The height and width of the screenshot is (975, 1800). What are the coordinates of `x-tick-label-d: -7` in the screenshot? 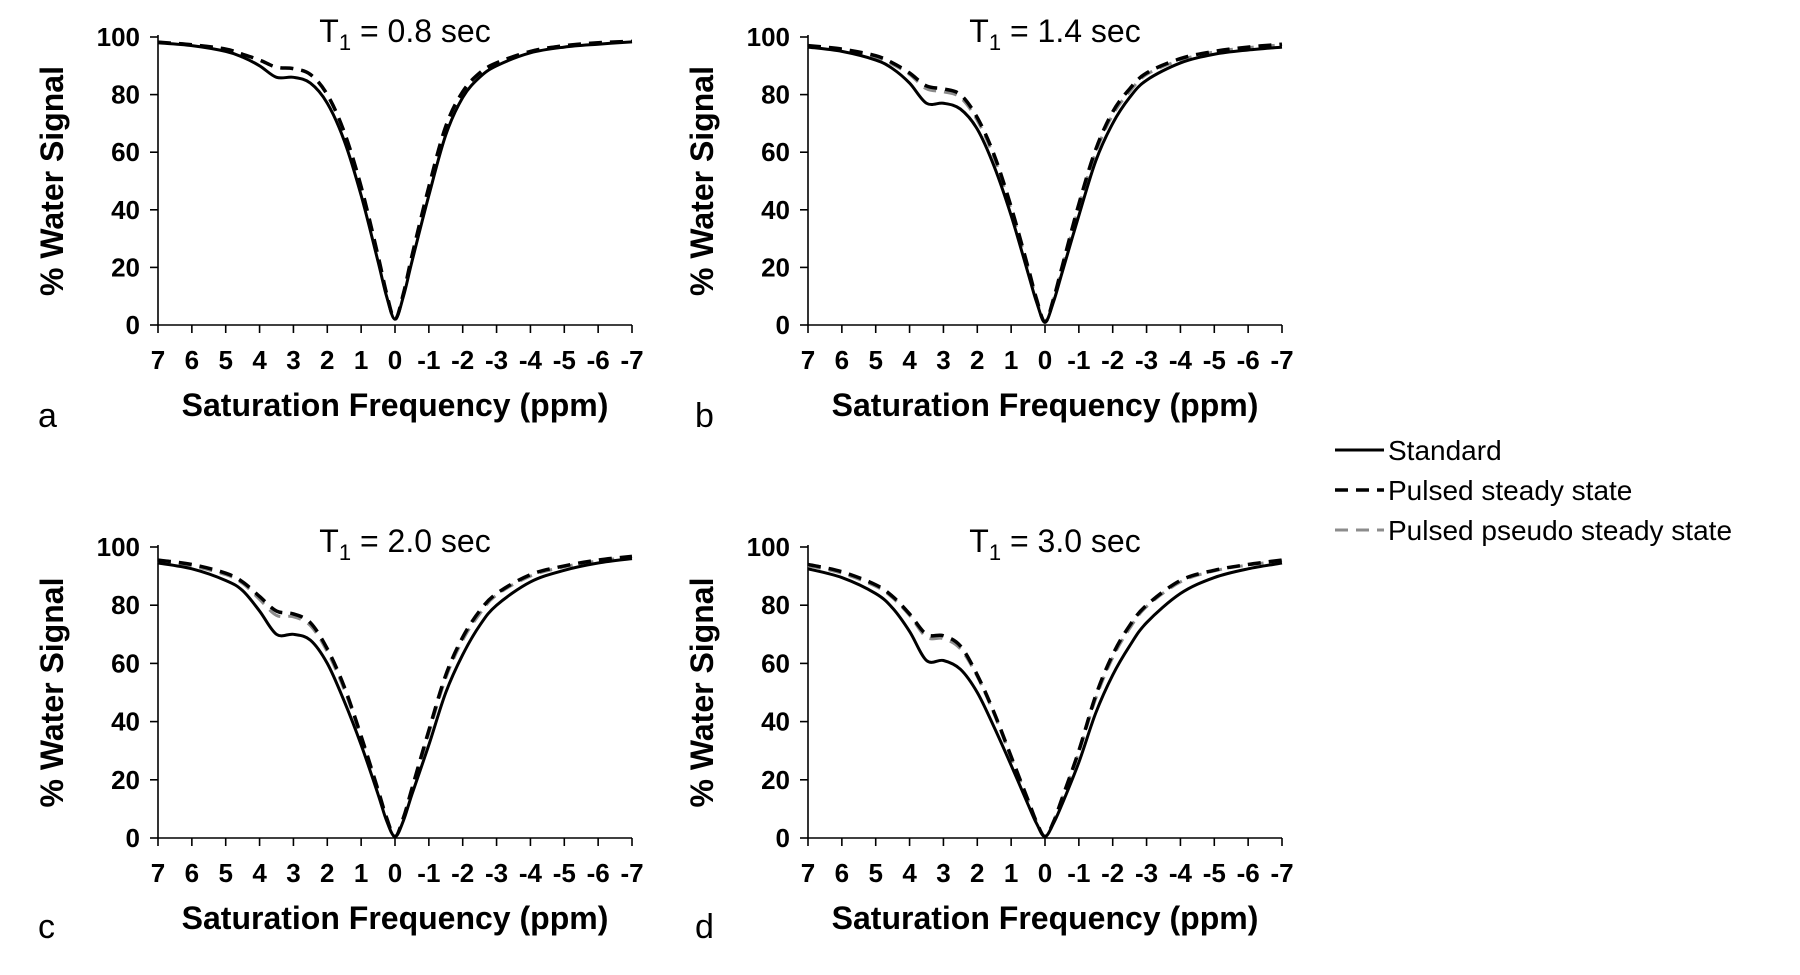 It's located at (1281, 873).